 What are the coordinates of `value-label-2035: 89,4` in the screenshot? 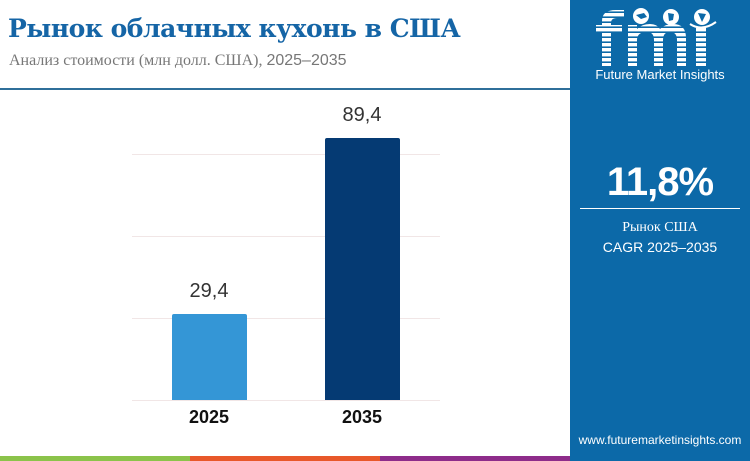 It's located at (362, 115).